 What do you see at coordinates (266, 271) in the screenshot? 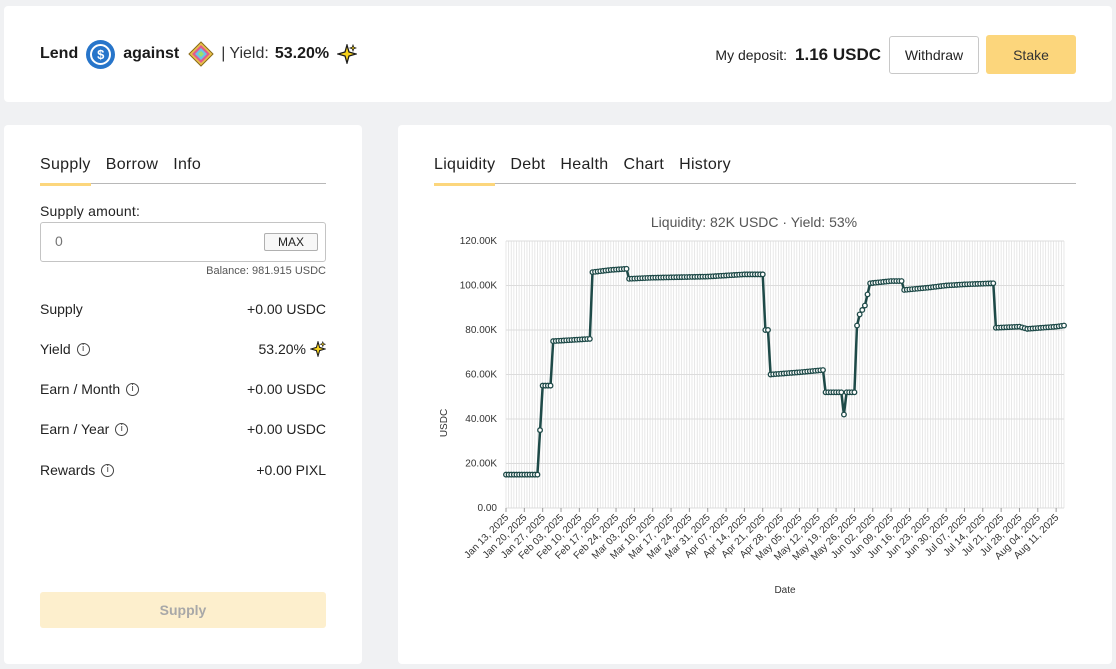
I see `balance-text: Balance: 981.915 USDC` at bounding box center [266, 271].